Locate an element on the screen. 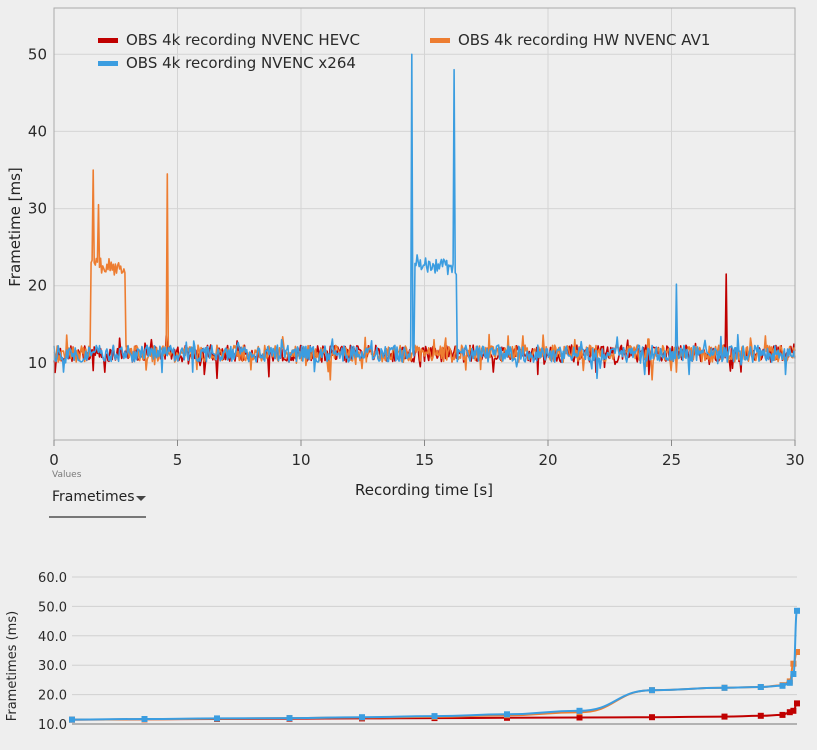 The height and width of the screenshot is (750, 817). percentile-y-tick-label: 50.0 is located at coordinates (52, 607).